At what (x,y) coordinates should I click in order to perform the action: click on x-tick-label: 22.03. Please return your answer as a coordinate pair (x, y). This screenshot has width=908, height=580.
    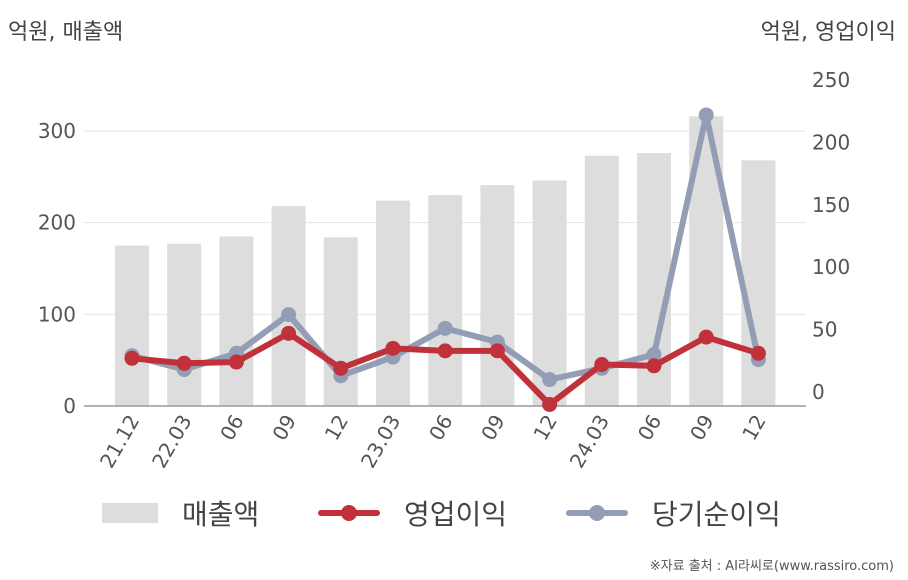
    Looking at the image, I should click on (171, 442).